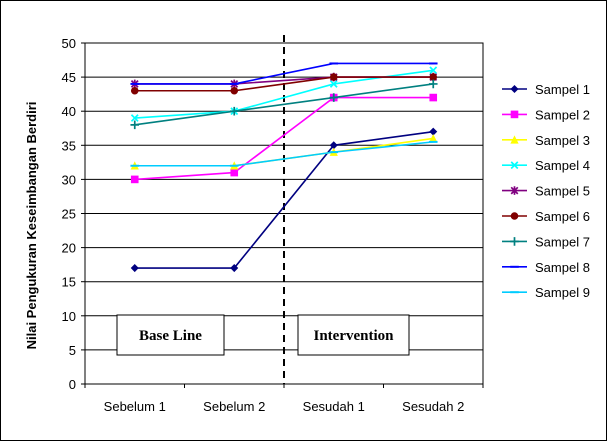  Describe the element at coordinates (562, 191) in the screenshot. I see `legend-label: Sampel 5` at that location.